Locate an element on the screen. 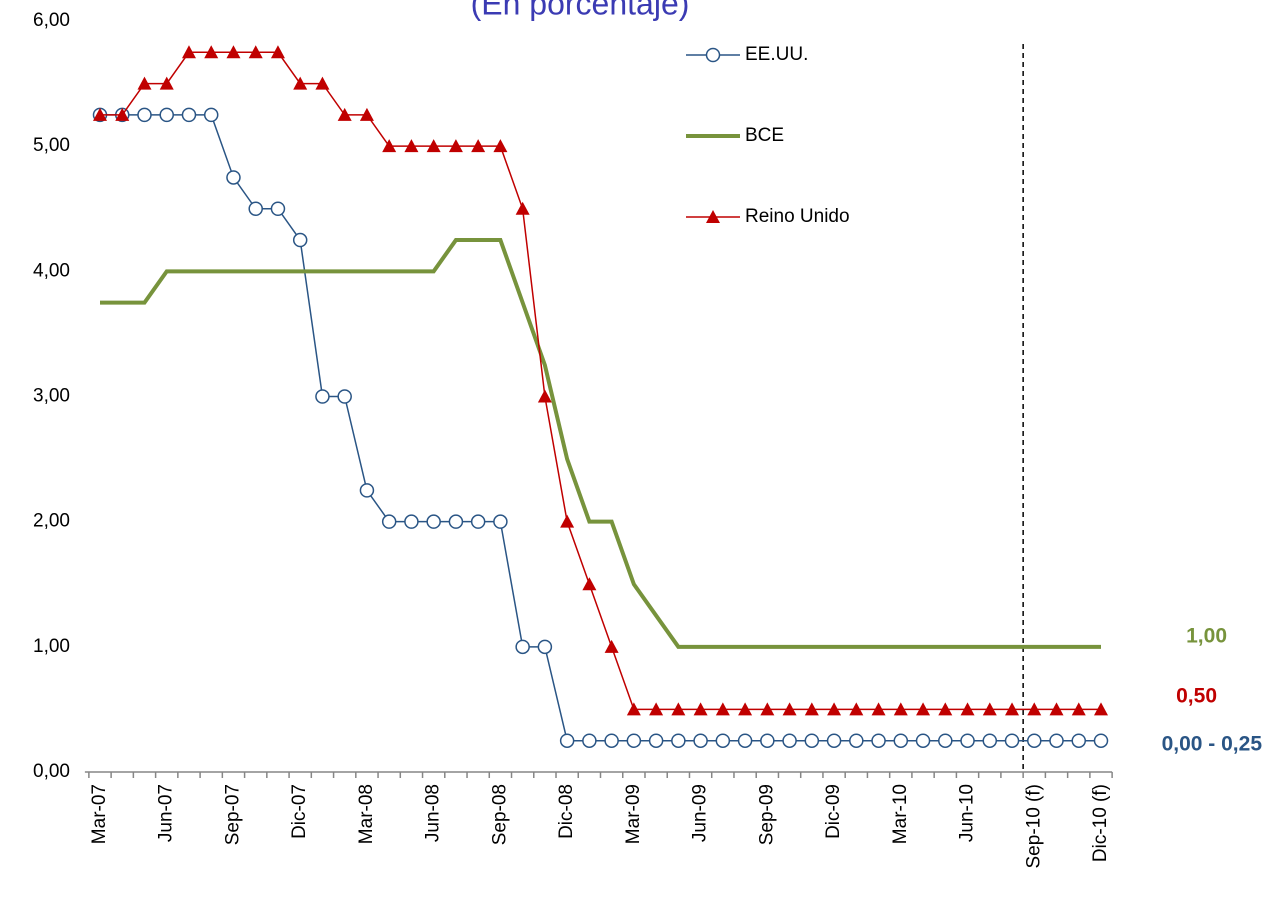  x-tick-label: Jun-07 is located at coordinates (166, 813).